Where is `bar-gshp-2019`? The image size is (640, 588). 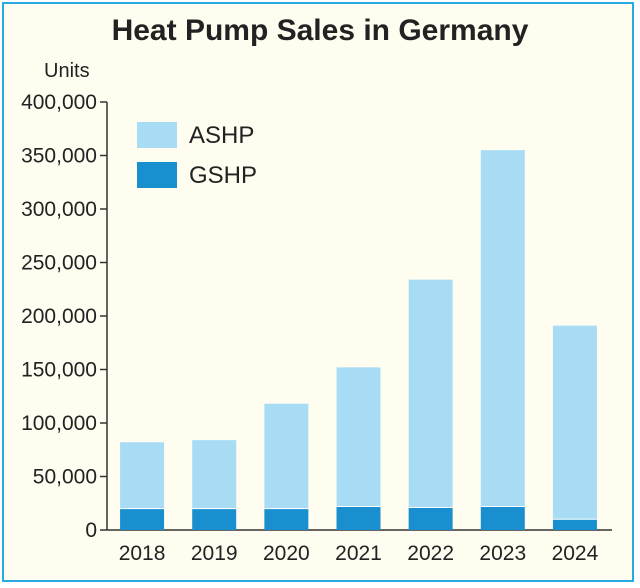 bar-gshp-2019 is located at coordinates (214, 519).